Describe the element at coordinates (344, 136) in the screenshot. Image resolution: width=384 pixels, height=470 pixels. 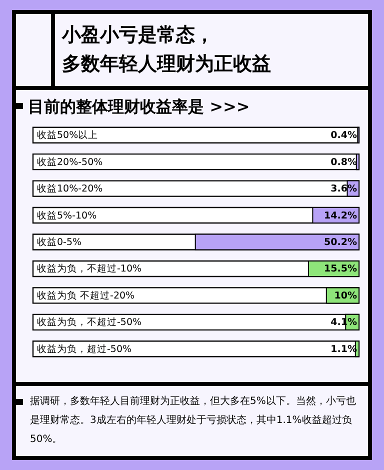
I see `data-label: 0.4%` at that location.